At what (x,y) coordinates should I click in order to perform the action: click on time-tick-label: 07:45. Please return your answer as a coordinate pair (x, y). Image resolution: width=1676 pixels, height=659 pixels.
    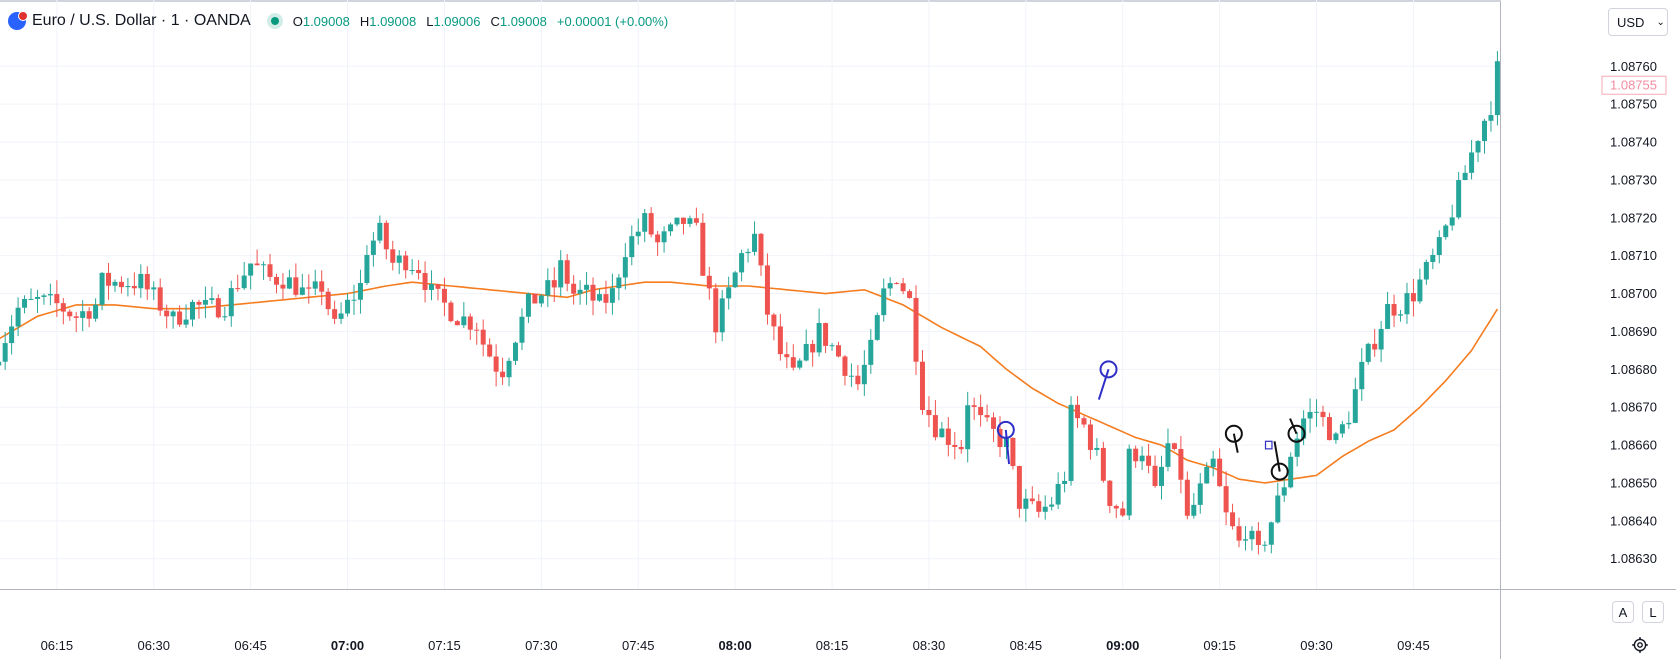
    Looking at the image, I should click on (638, 645).